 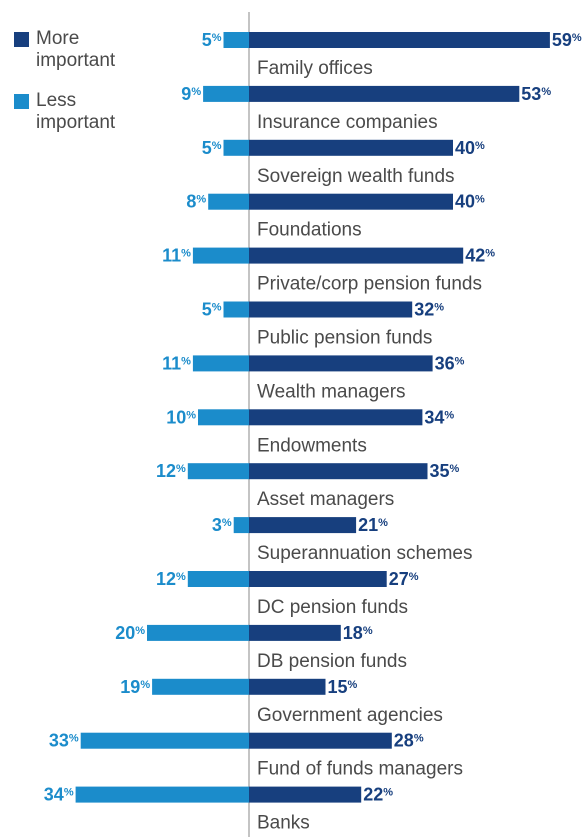 I want to click on category-label: Foundations, so click(x=309, y=230).